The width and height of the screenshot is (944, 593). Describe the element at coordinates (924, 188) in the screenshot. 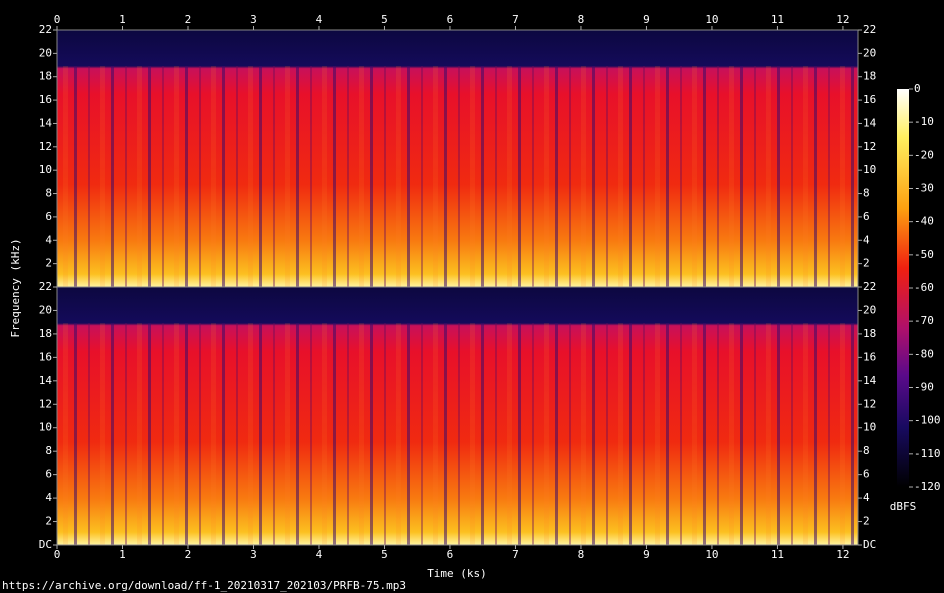

I see `colorbar-tick-label: -30` at that location.